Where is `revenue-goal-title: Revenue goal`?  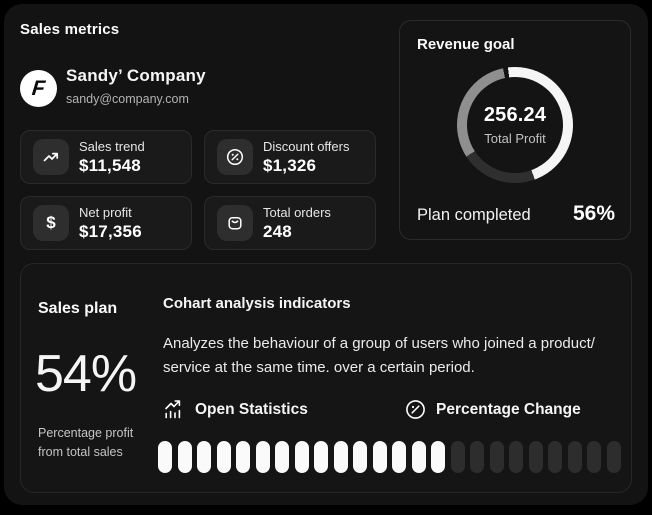
revenue-goal-title: Revenue goal is located at coordinates (466, 44).